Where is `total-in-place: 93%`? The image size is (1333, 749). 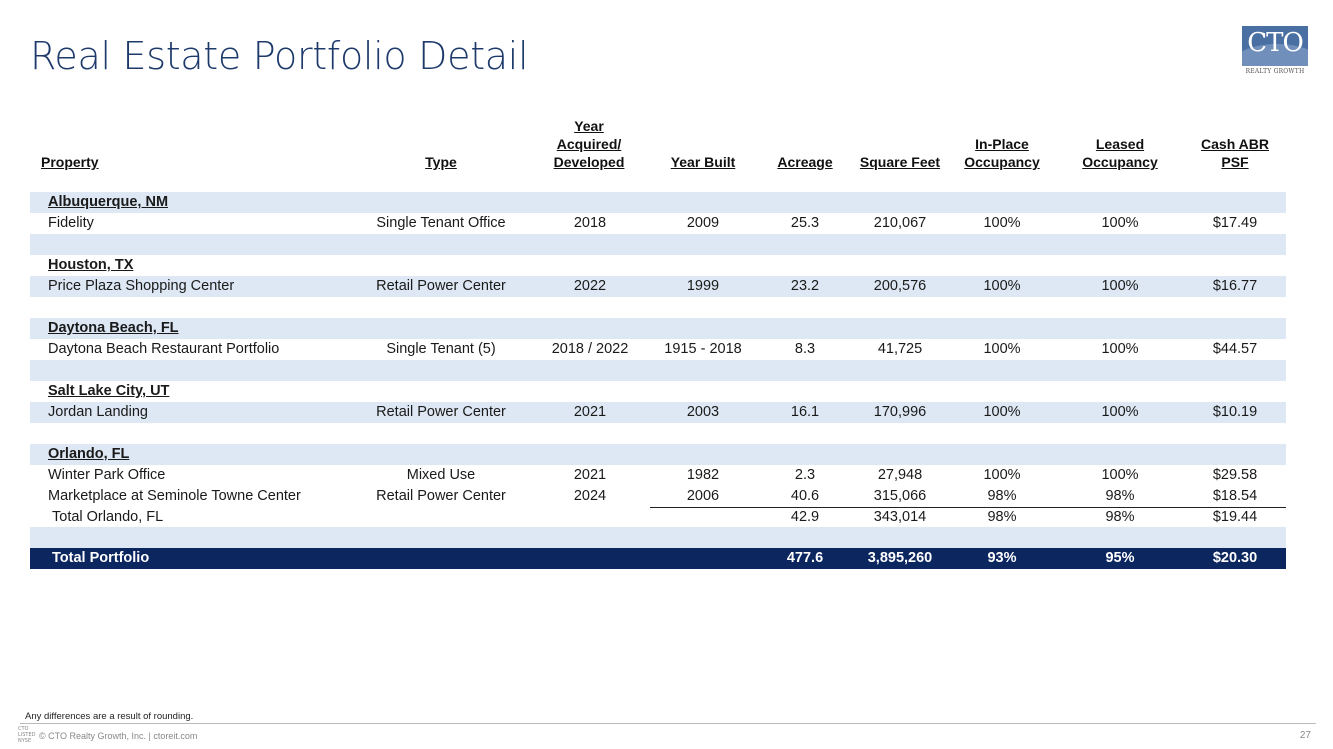
total-in-place: 93% is located at coordinates (1002, 558).